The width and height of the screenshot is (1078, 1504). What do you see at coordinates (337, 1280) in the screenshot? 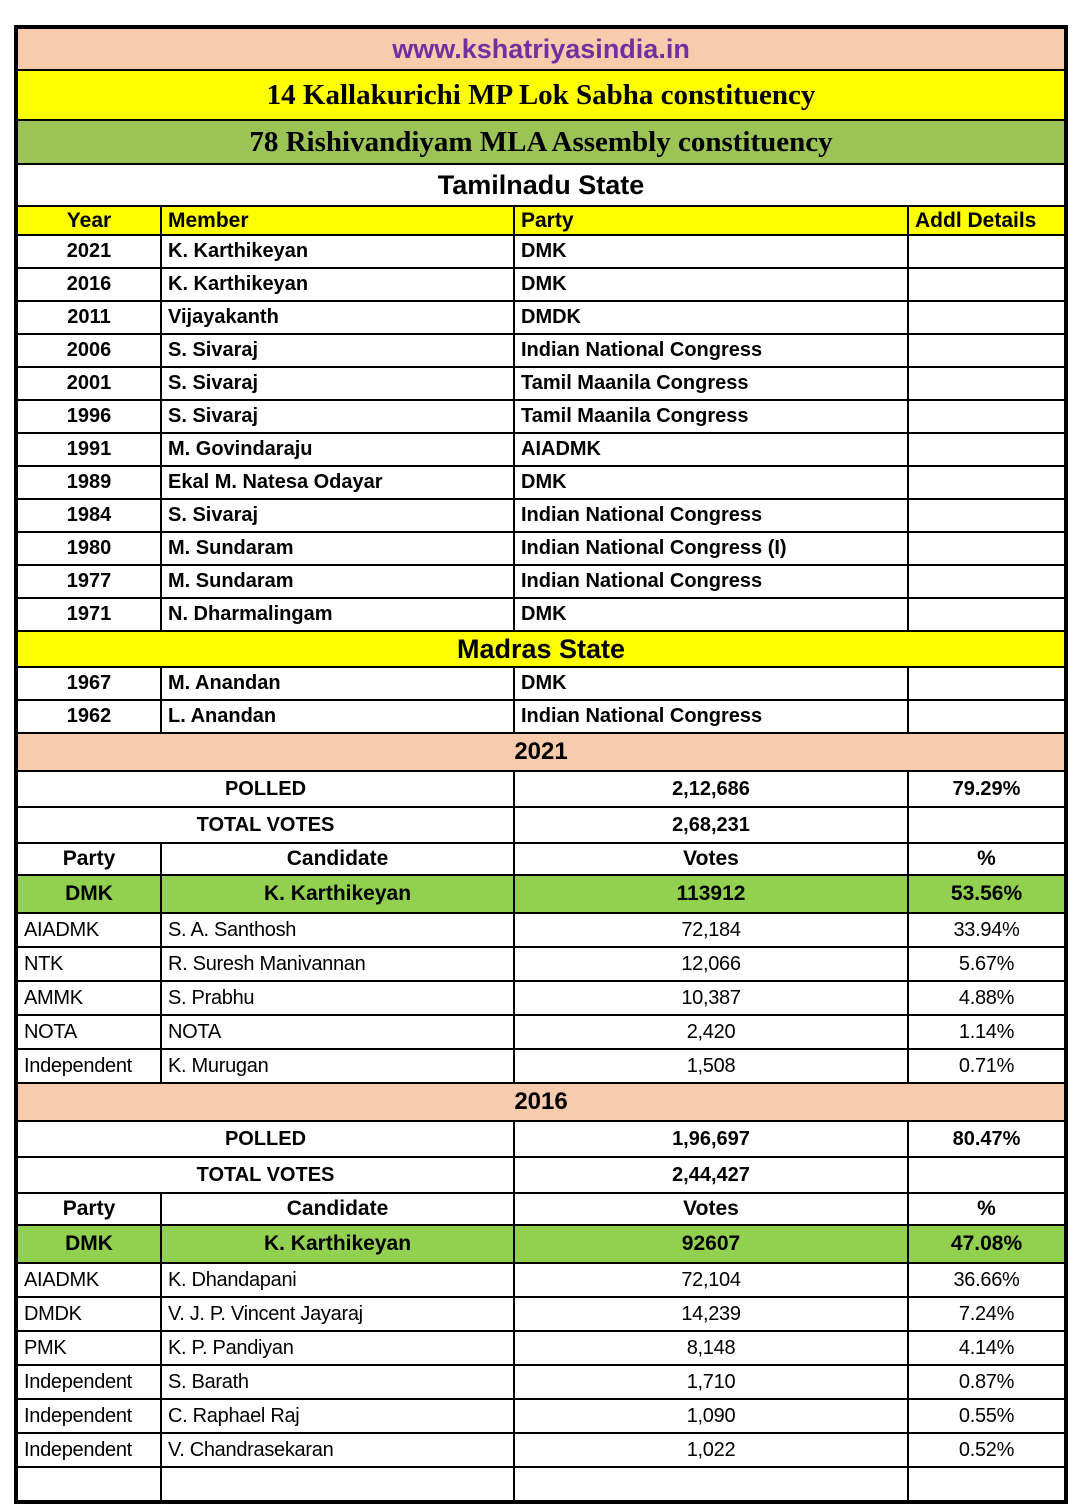
I see `candidate-cell: K. Dhandapani` at bounding box center [337, 1280].